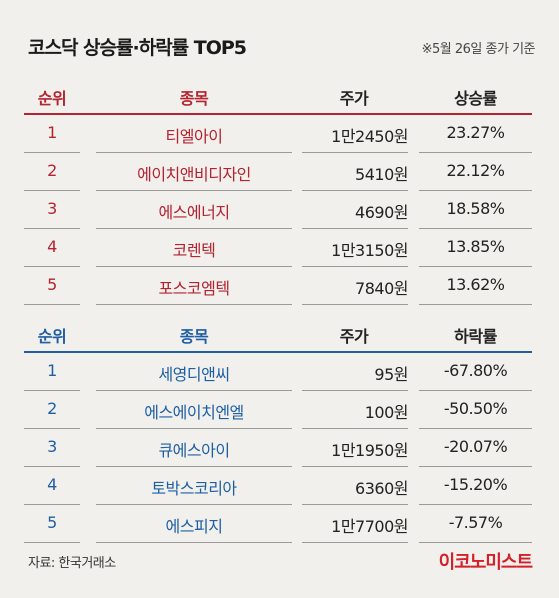  Describe the element at coordinates (369, 450) in the screenshot. I see `price-cell: 1만1950원` at that location.